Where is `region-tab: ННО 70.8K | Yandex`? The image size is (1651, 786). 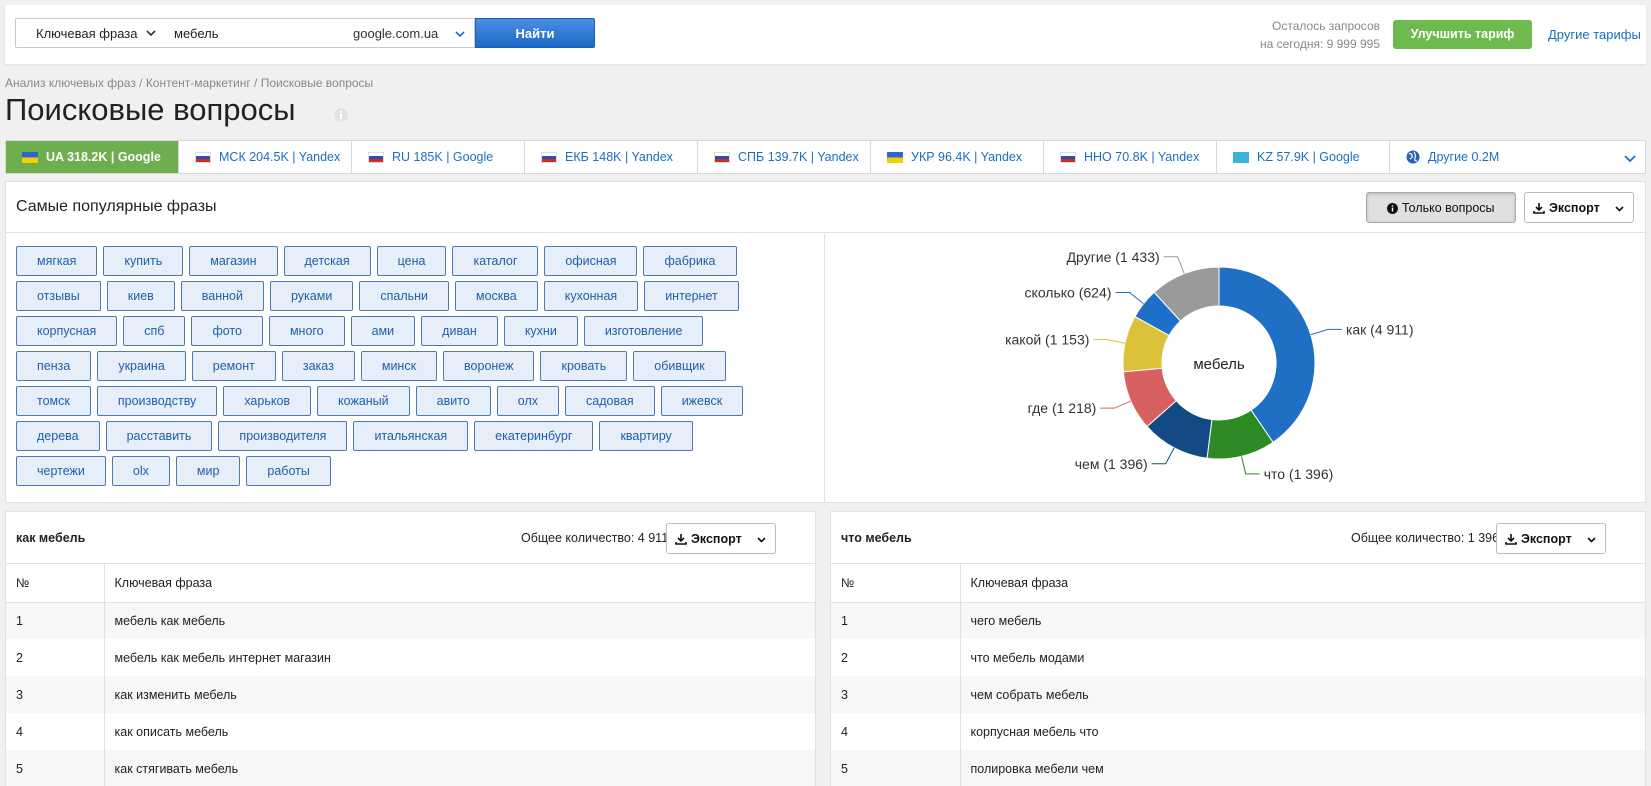 region-tab: ННО 70.8K | Yandex is located at coordinates (1130, 157).